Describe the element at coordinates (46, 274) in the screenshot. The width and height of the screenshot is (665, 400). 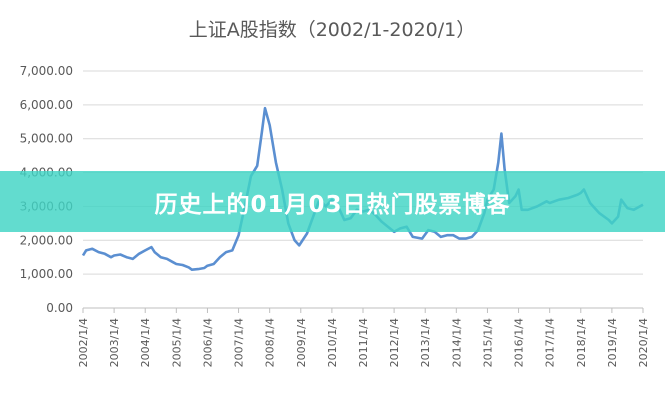
I see `y-tick-label: 1,000.00` at that location.